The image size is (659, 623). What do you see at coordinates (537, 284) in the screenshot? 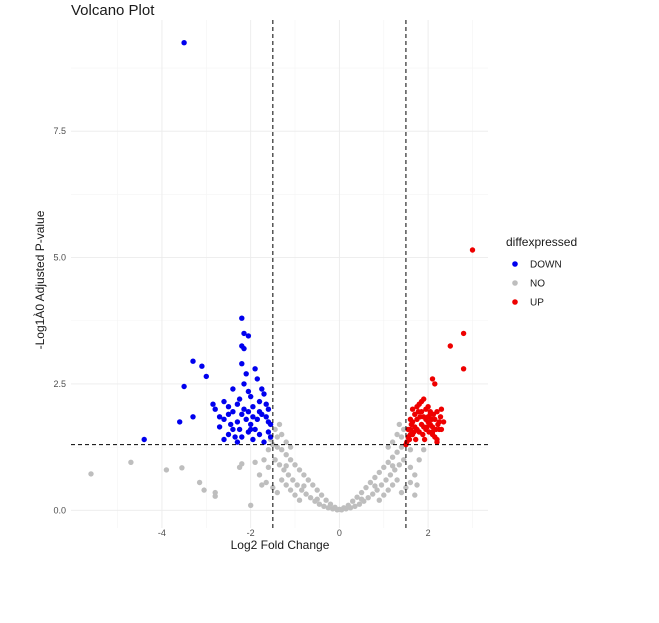
I see `legend-label-no: NO` at bounding box center [537, 284].